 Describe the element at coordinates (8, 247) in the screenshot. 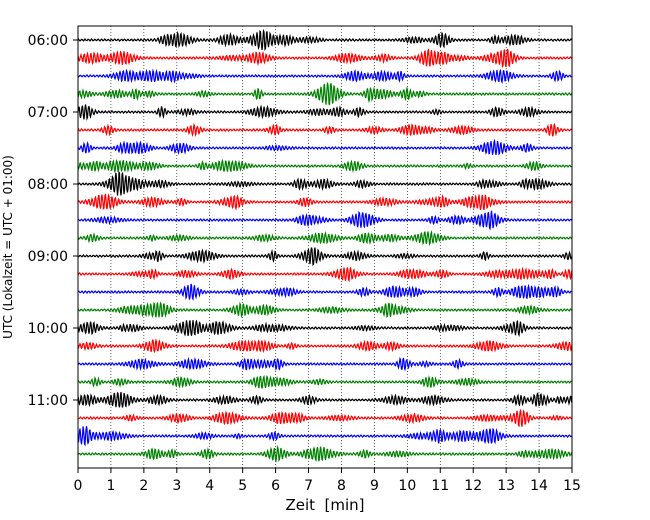

I see `y-axis-label: UTC (Lokalzeit = UTC + 01:00)` at that location.